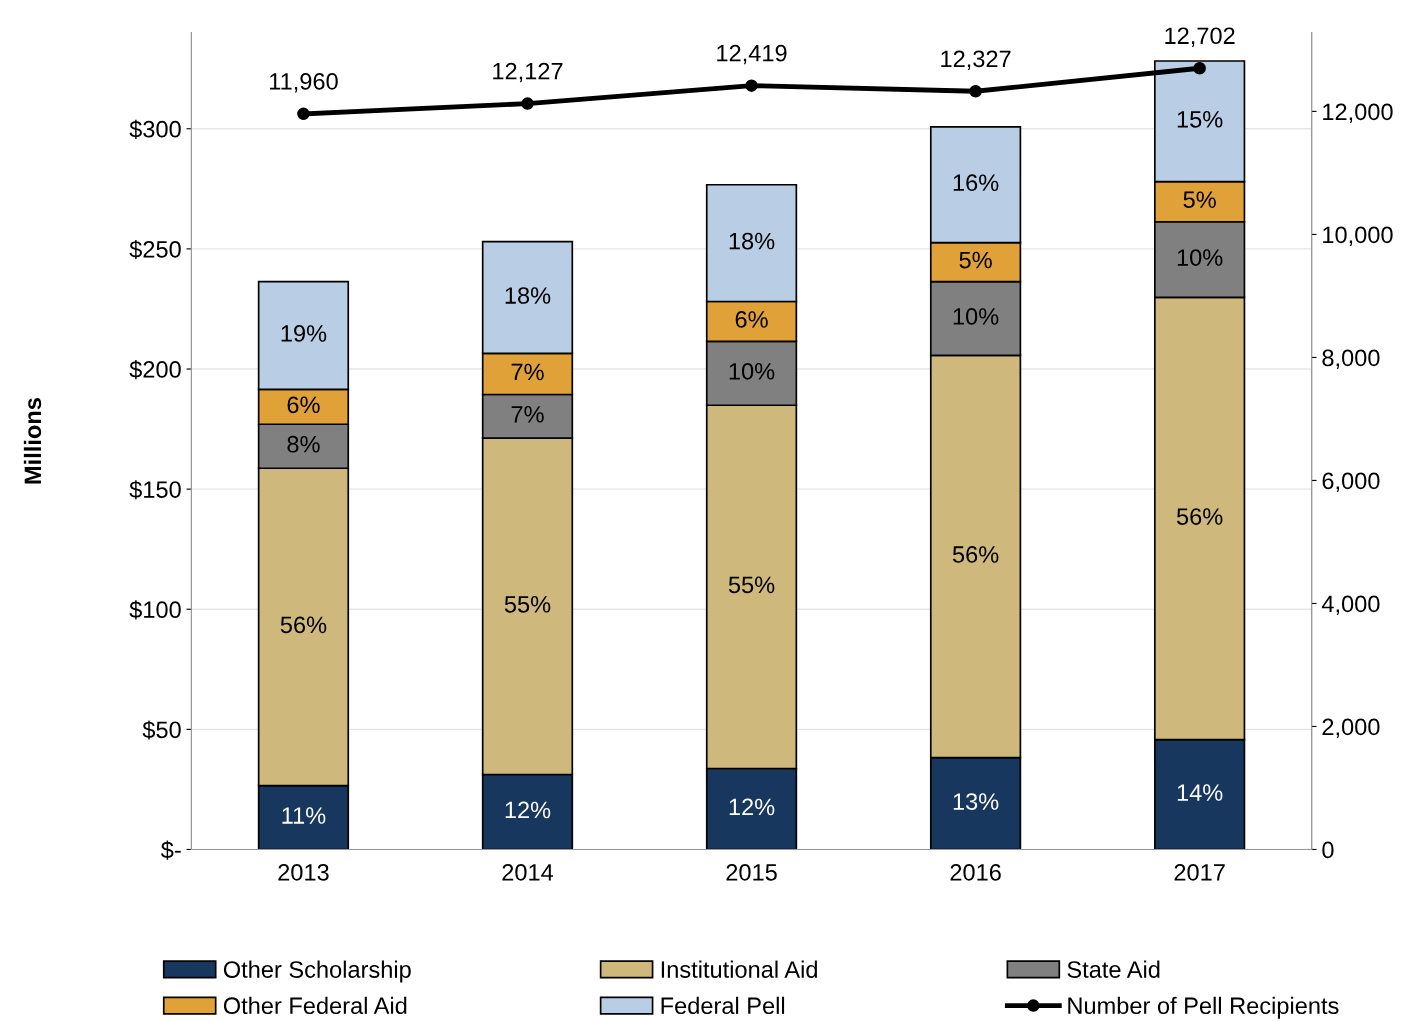 This screenshot has height=1021, width=1418. What do you see at coordinates (1351, 728) in the screenshot?
I see `y2-tick-label: 2,000` at bounding box center [1351, 728].